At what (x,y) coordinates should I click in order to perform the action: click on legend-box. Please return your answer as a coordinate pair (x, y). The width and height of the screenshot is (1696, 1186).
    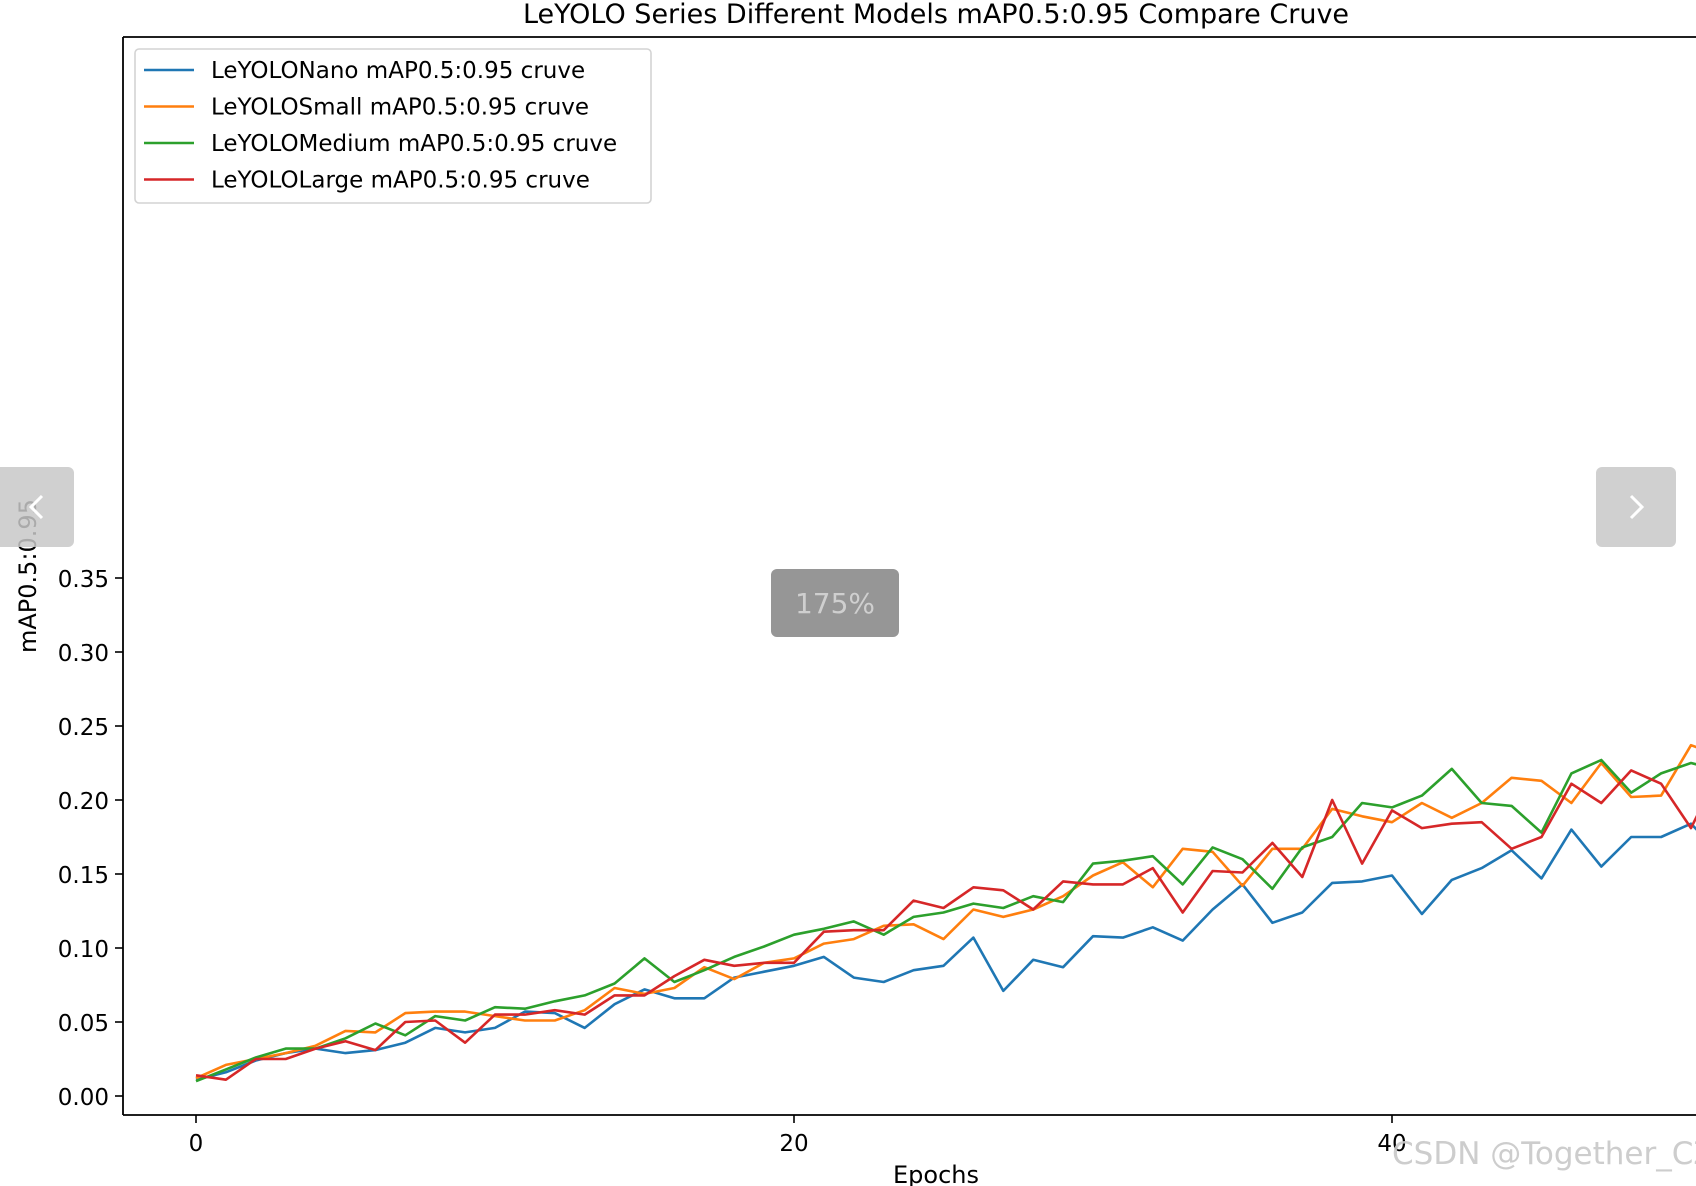
    Looking at the image, I should click on (393, 126).